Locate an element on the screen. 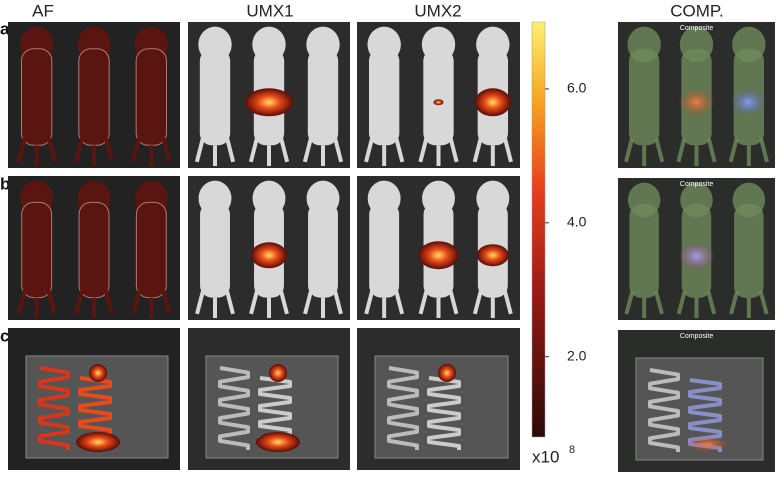 This screenshot has width=784, height=477. column-header: AF is located at coordinates (43, 10).